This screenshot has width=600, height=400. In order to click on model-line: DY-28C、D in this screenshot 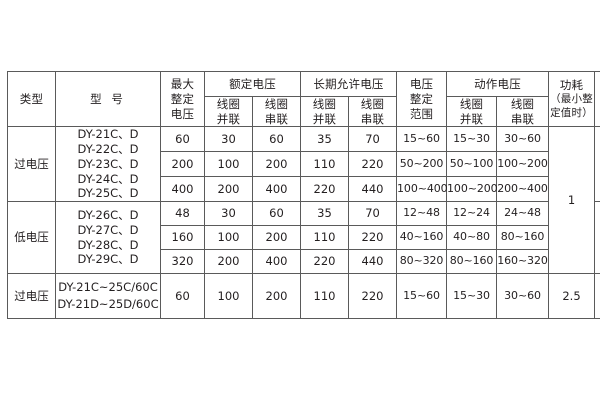, I will do `click(108, 244)`.